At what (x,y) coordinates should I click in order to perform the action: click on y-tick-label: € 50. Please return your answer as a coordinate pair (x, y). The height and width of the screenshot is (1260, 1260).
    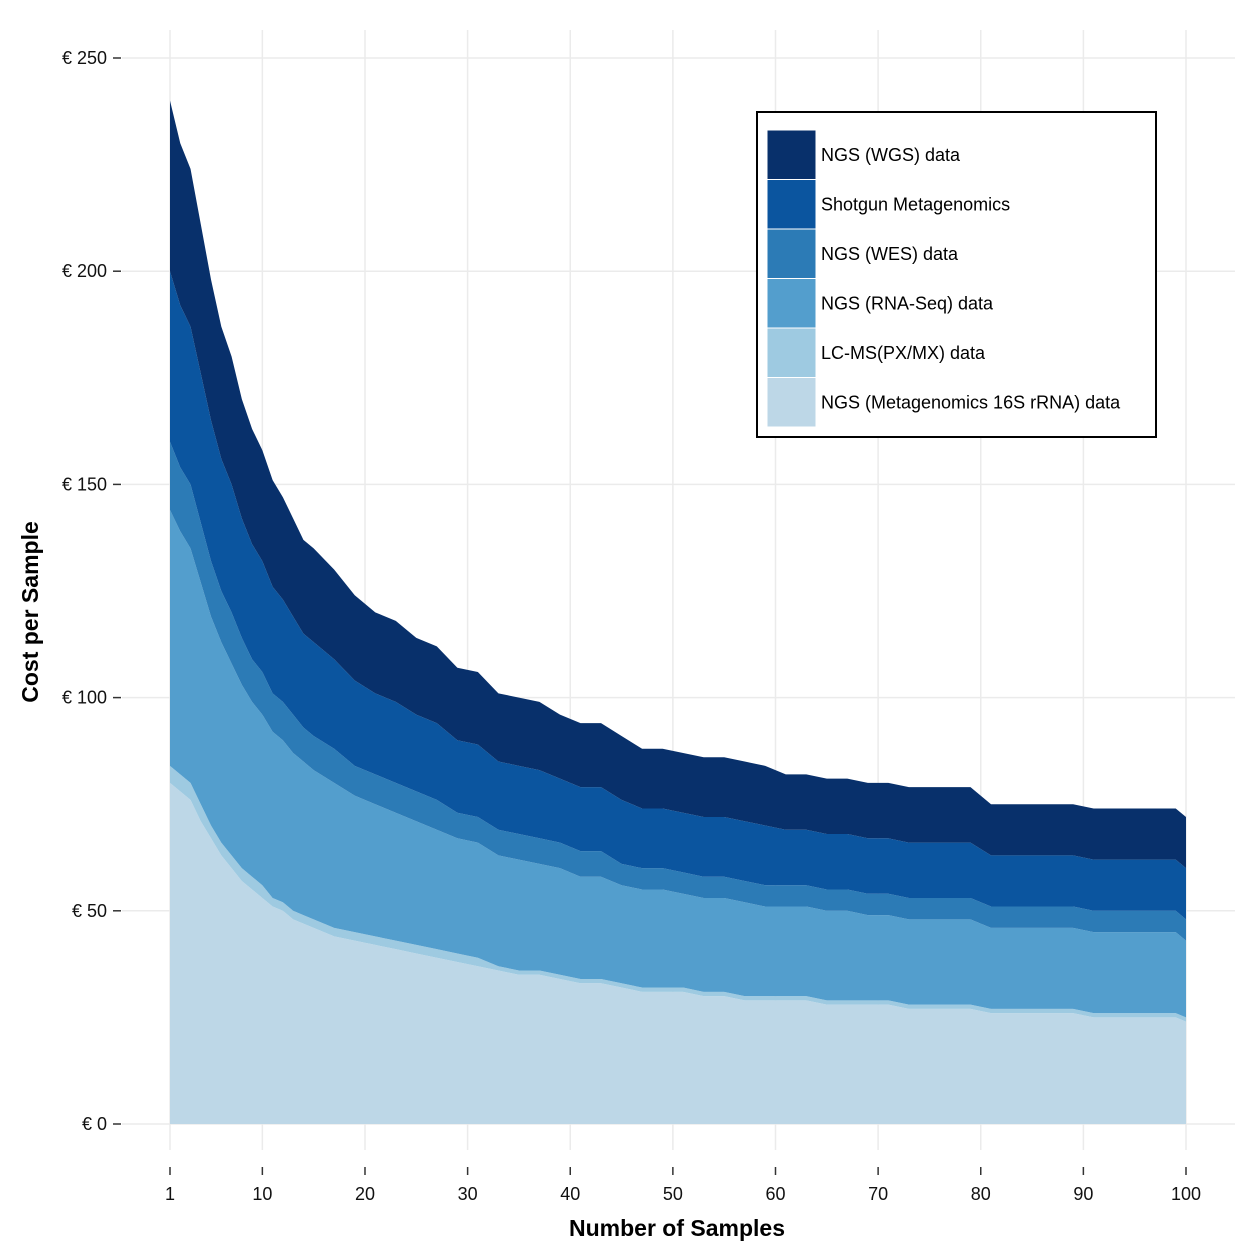
    Looking at the image, I should click on (89, 911).